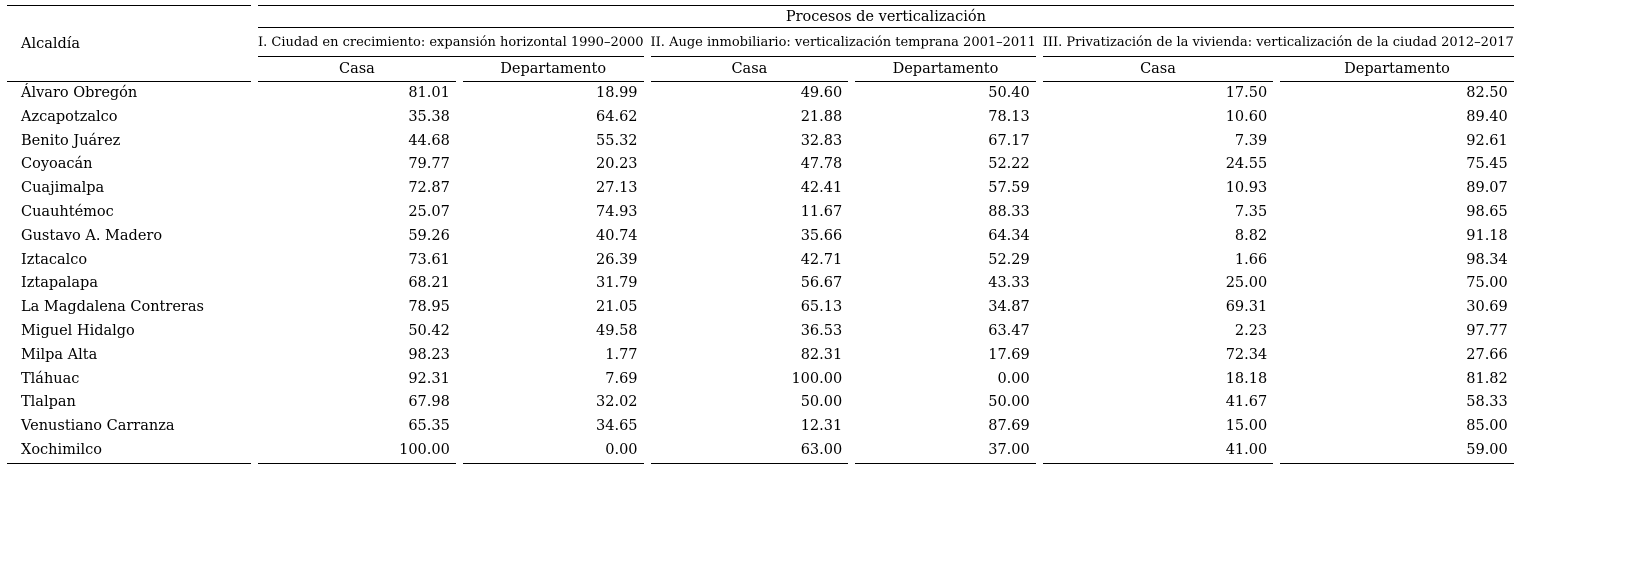 Image resolution: width=1647 pixels, height=578 pixels. What do you see at coordinates (1251, 235) in the screenshot?
I see `value-cell: 8.82` at bounding box center [1251, 235].